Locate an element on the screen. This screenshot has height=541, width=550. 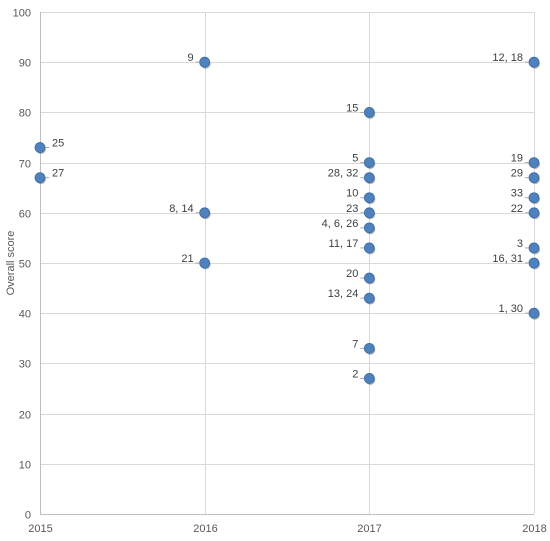
data-label: 21 is located at coordinates (187, 259).